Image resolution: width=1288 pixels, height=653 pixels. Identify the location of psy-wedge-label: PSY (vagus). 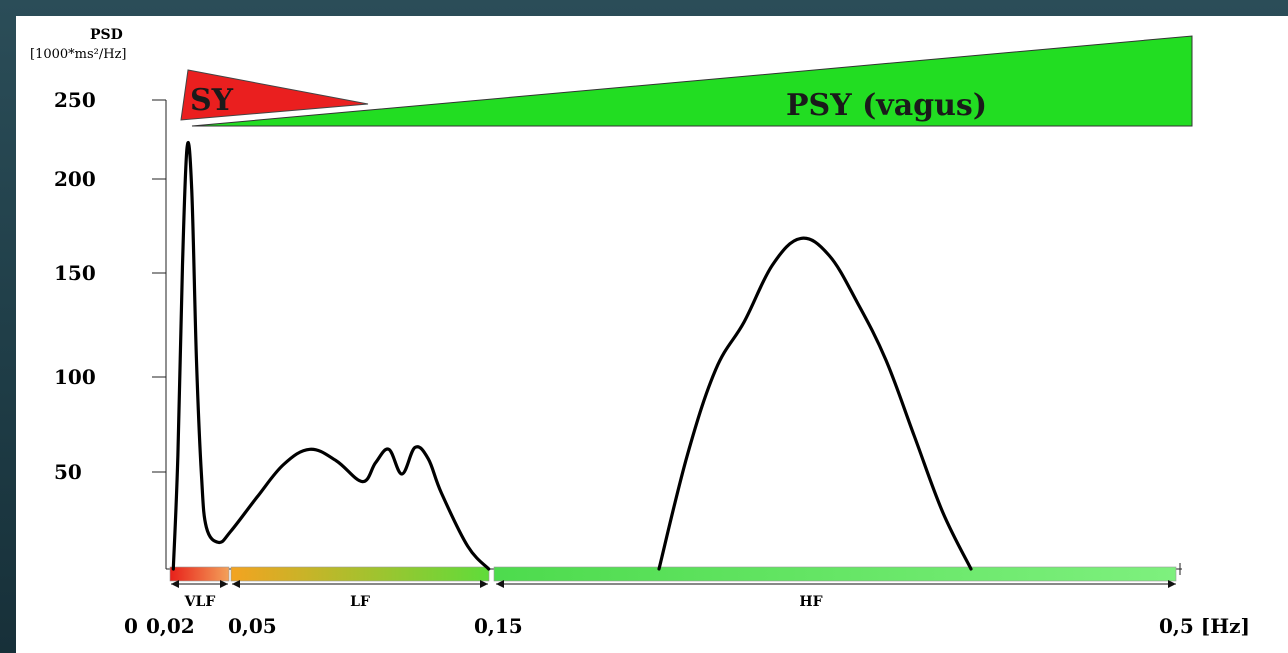
(886, 105).